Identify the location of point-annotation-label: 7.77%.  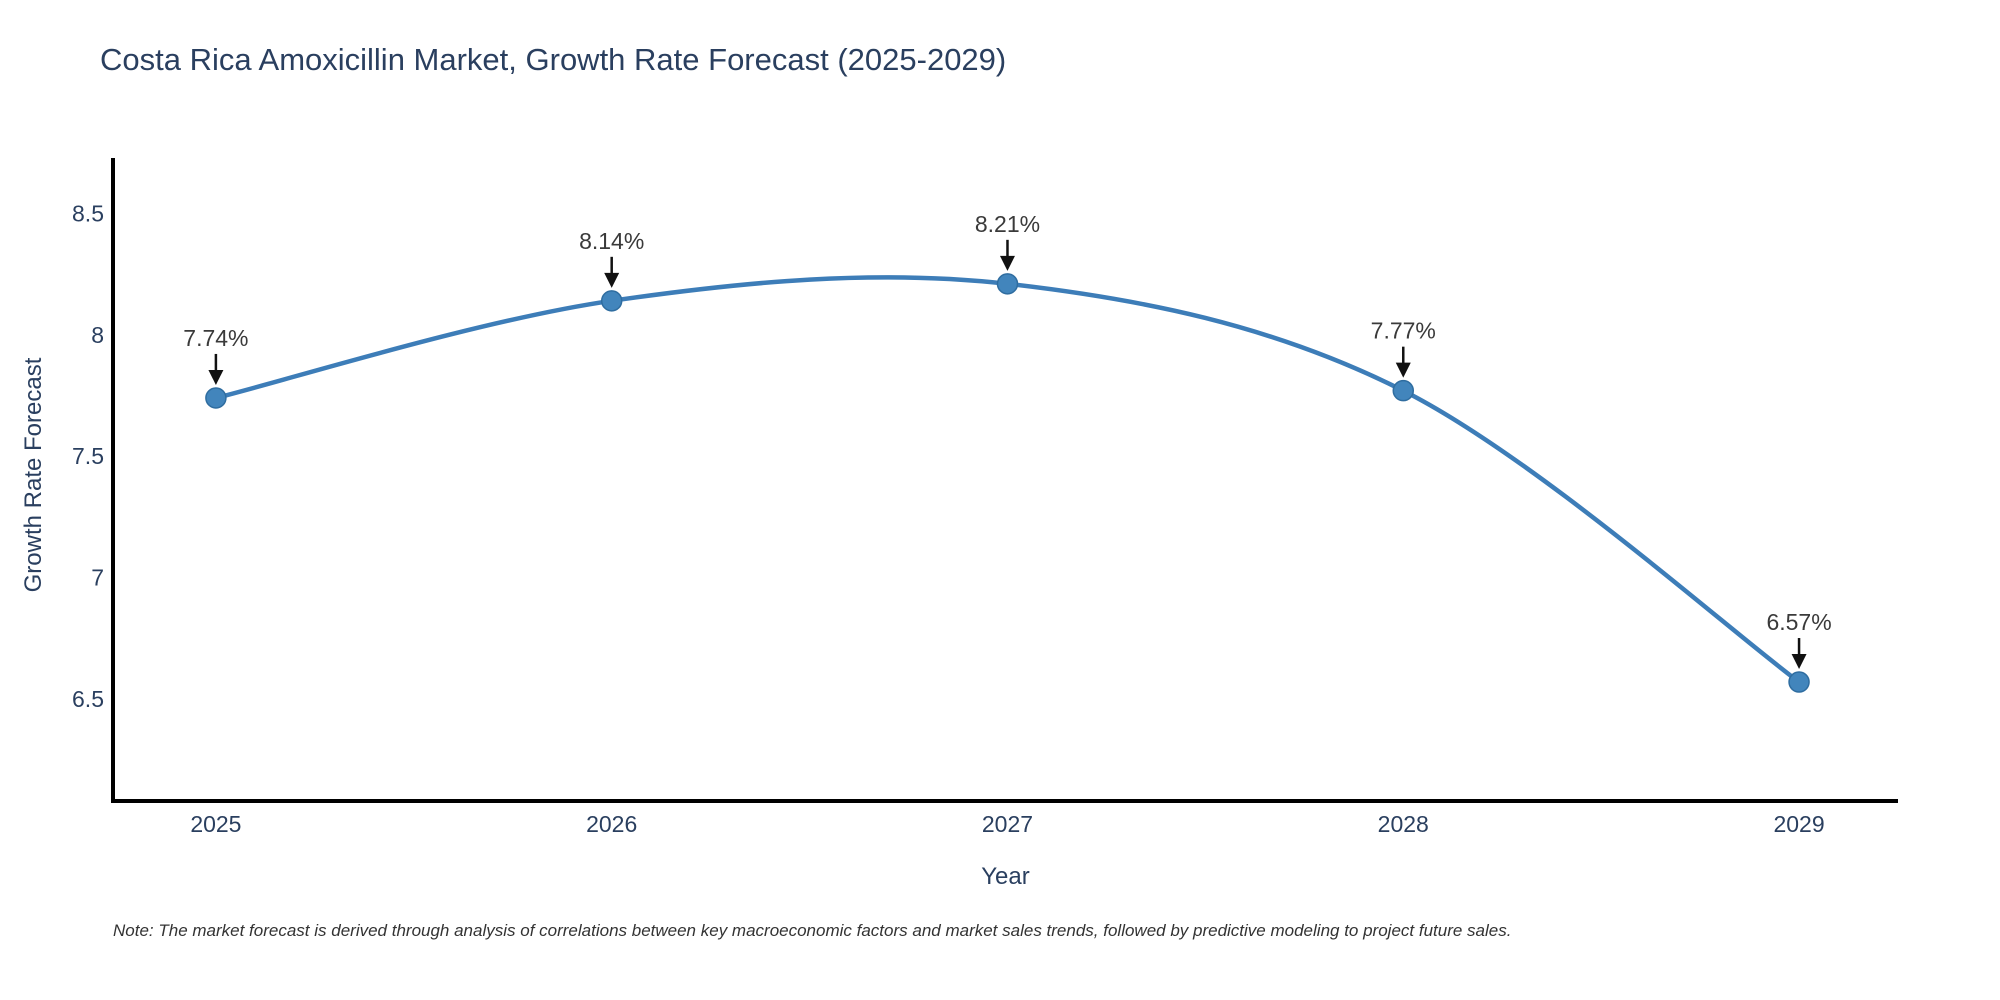
(1403, 331).